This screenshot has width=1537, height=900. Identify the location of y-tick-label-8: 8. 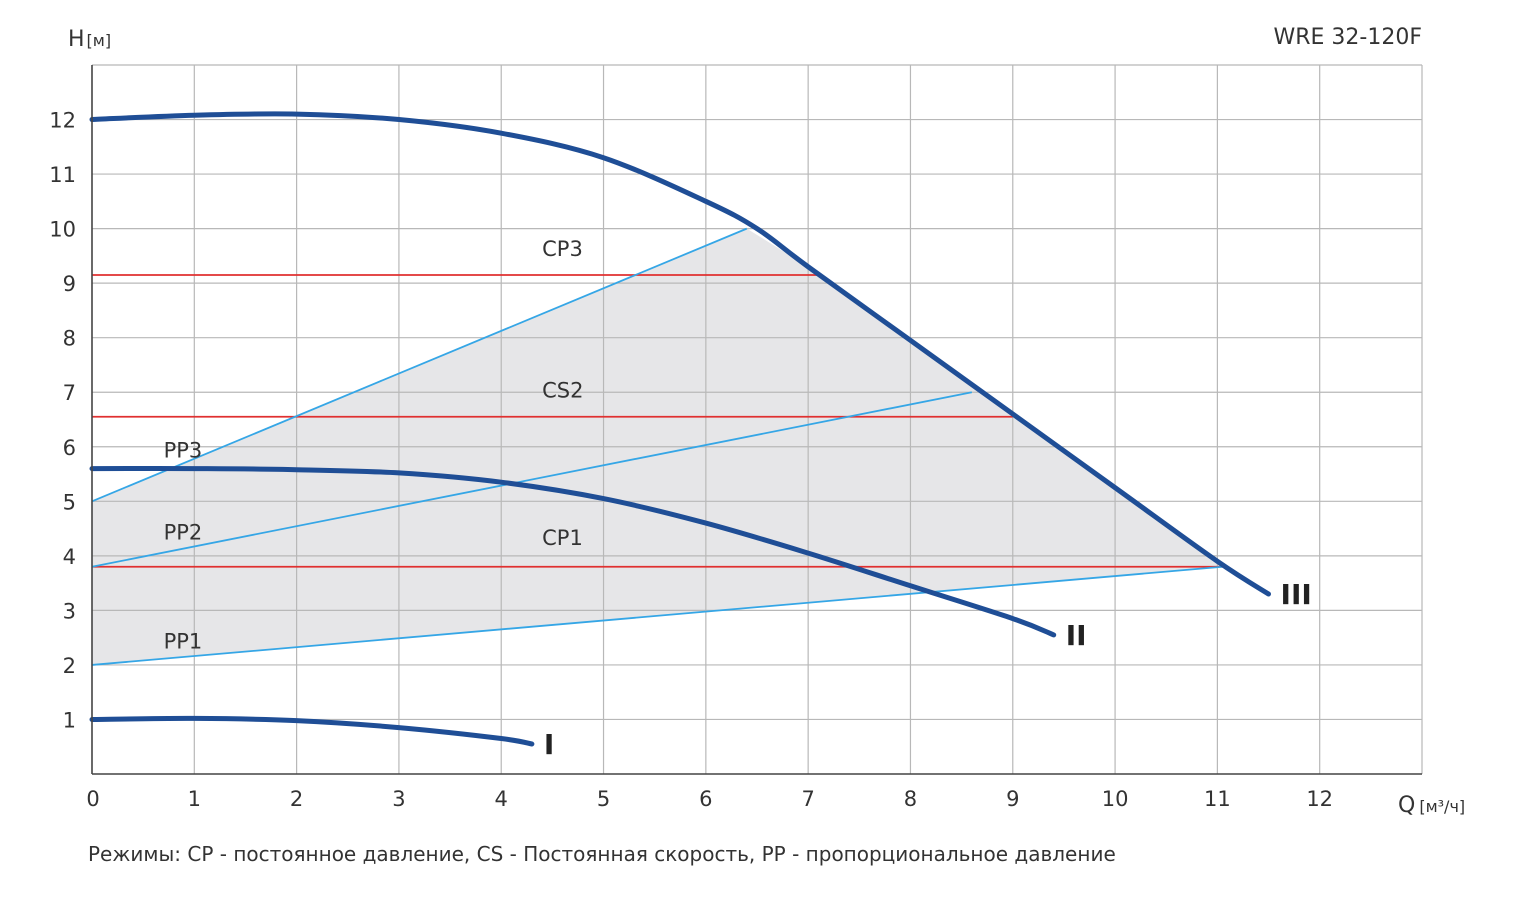
(69, 339).